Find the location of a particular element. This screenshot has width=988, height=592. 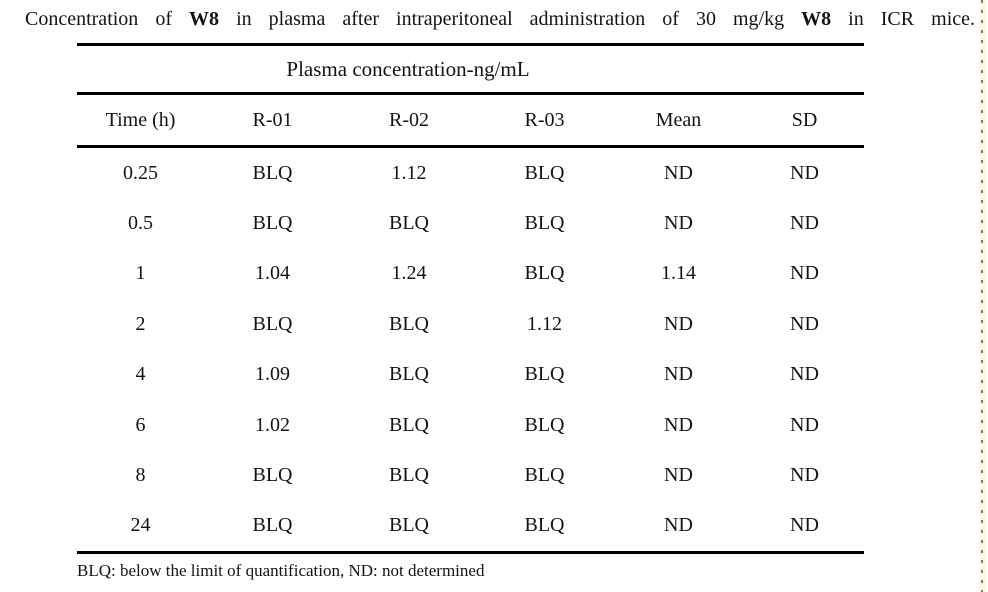

cell-time: 0.5 is located at coordinates (140, 223).